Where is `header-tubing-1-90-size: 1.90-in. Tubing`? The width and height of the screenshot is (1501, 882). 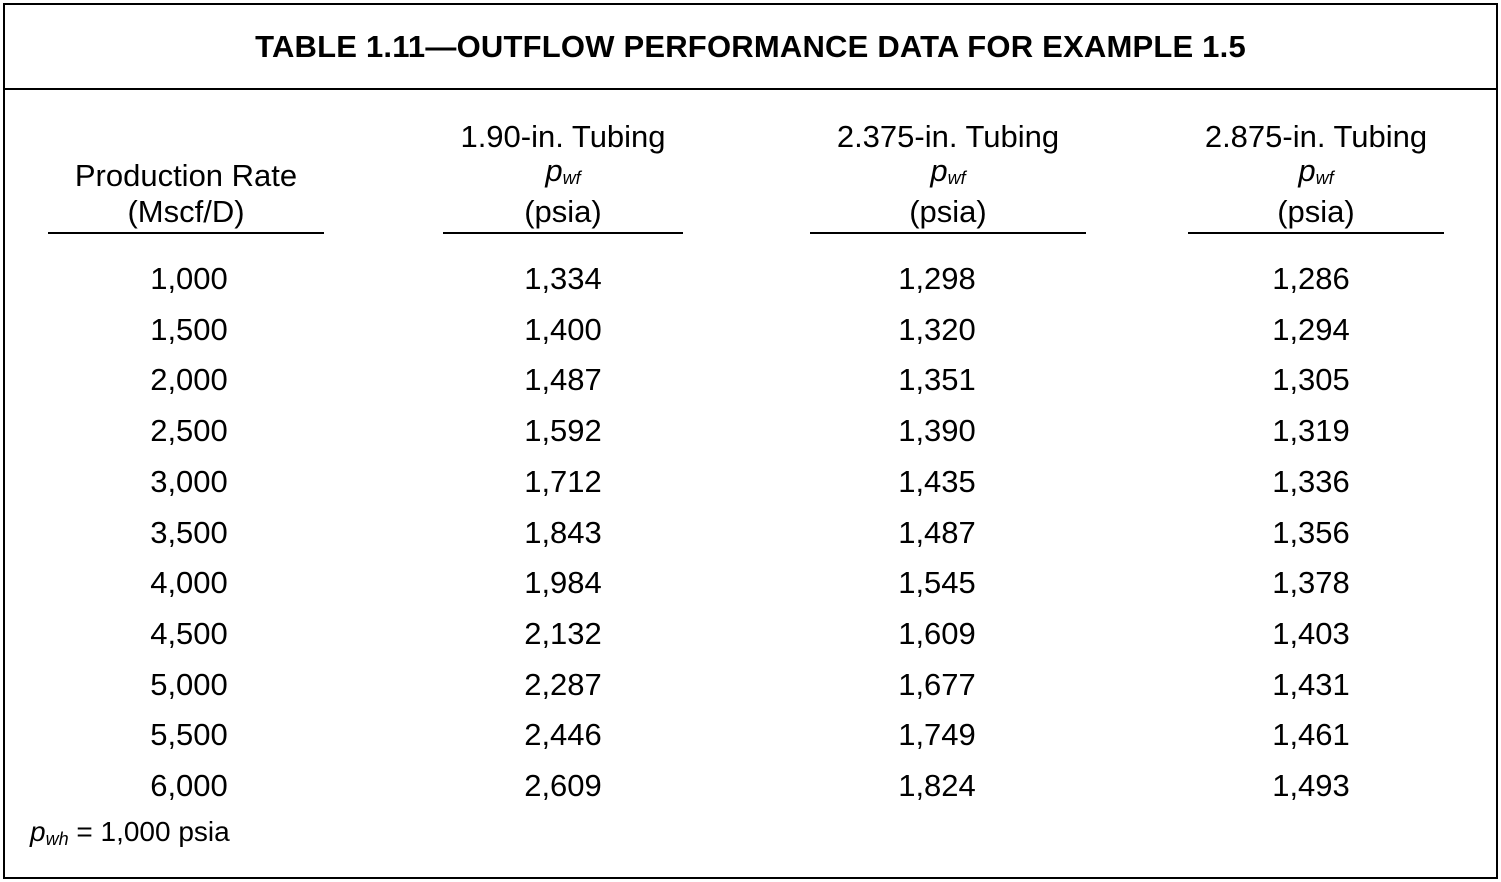
header-tubing-1-90-size: 1.90-in. Tubing is located at coordinates (563, 136).